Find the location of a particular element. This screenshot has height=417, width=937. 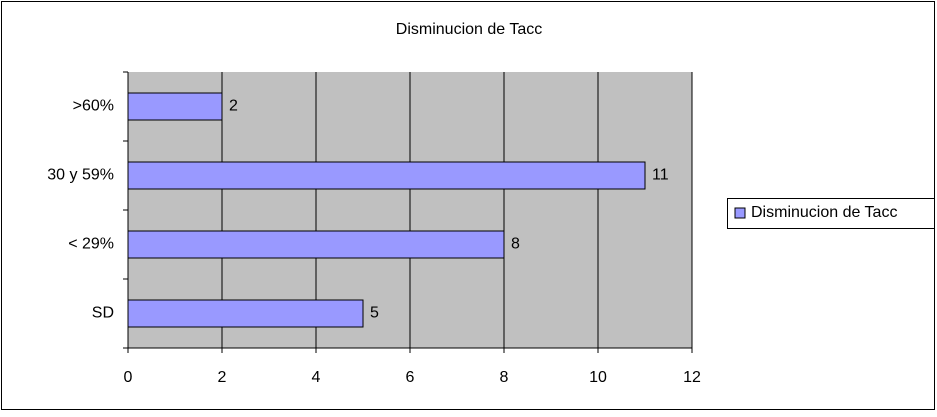

x-tick-label: 10 is located at coordinates (598, 377).